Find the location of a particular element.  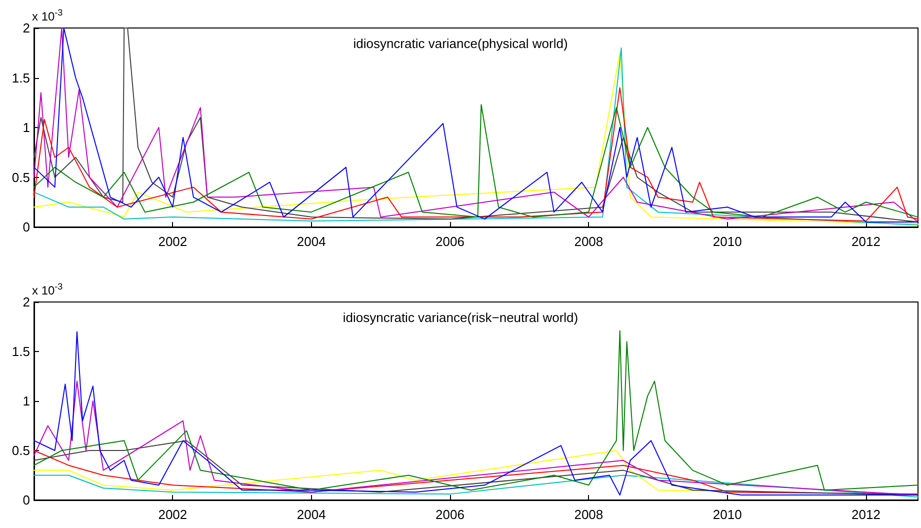

text: idiosyncratic variance(physical world) is located at coordinates (460, 43).